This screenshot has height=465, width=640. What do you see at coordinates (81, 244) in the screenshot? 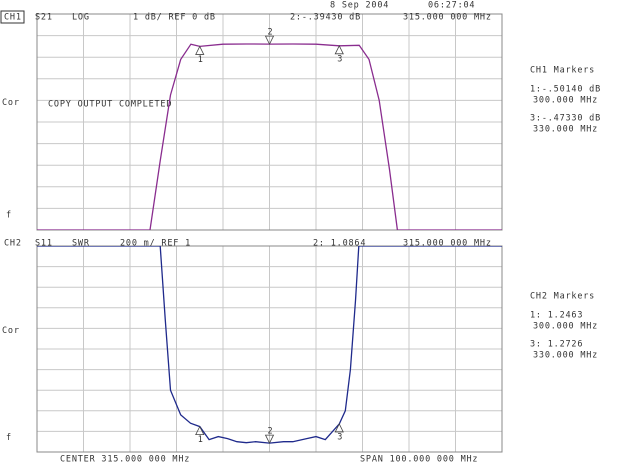
I see `format: SWR` at bounding box center [81, 244].